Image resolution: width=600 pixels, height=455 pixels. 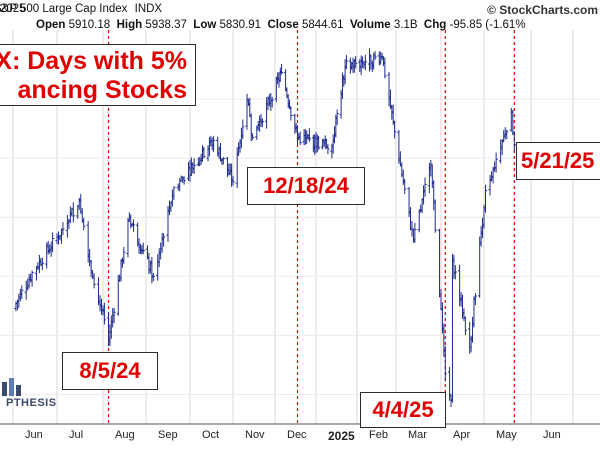 I want to click on high-value: 5938.37, so click(x=166, y=25).